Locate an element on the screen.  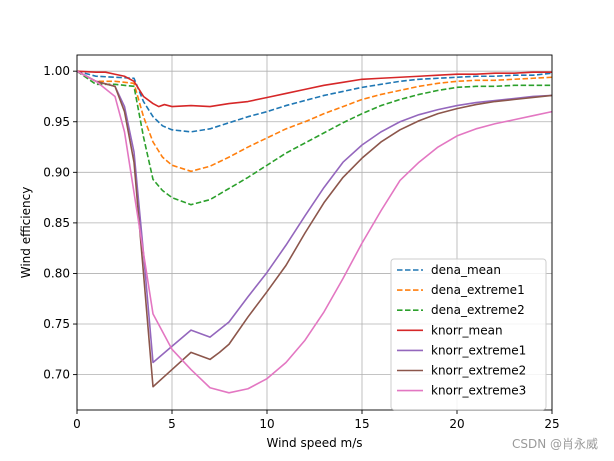
y-tick-label: 0.70 is located at coordinates (56, 375).